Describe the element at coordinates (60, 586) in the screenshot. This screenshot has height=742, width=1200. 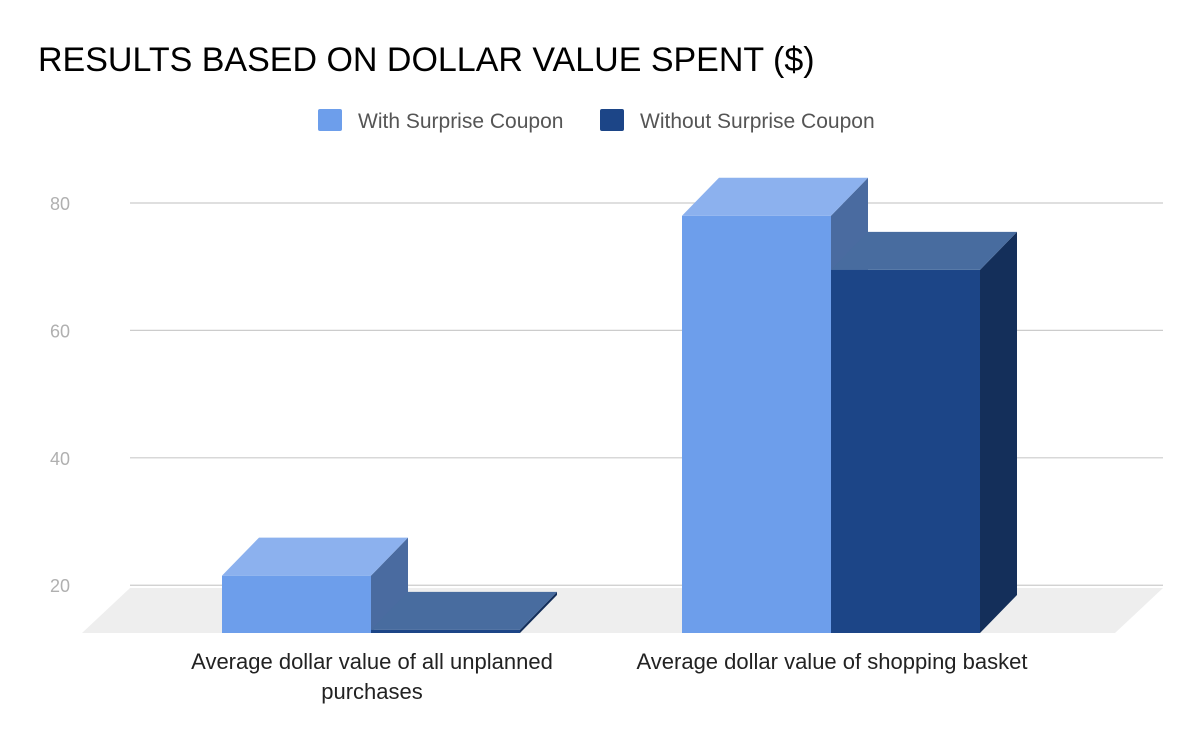
I see `y-tick-label-20: 20` at that location.